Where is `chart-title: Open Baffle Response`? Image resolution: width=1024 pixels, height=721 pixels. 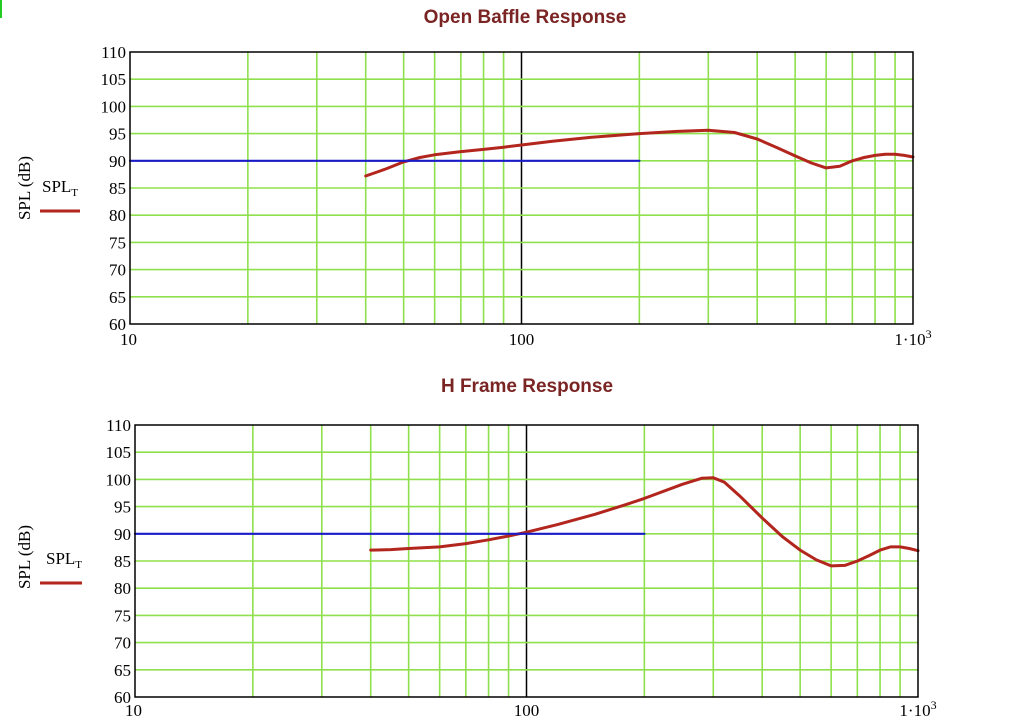 chart-title: Open Baffle Response is located at coordinates (525, 17).